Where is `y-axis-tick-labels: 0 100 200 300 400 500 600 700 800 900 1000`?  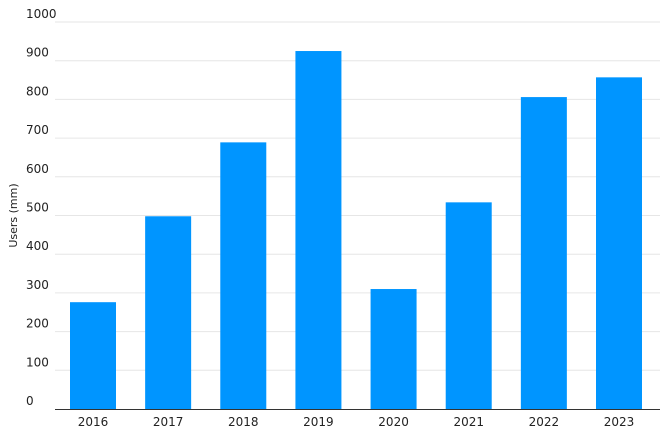
y-axis-tick-labels: 0 100 200 300 400 500 600 700 800 900 1000 is located at coordinates (41, 207).